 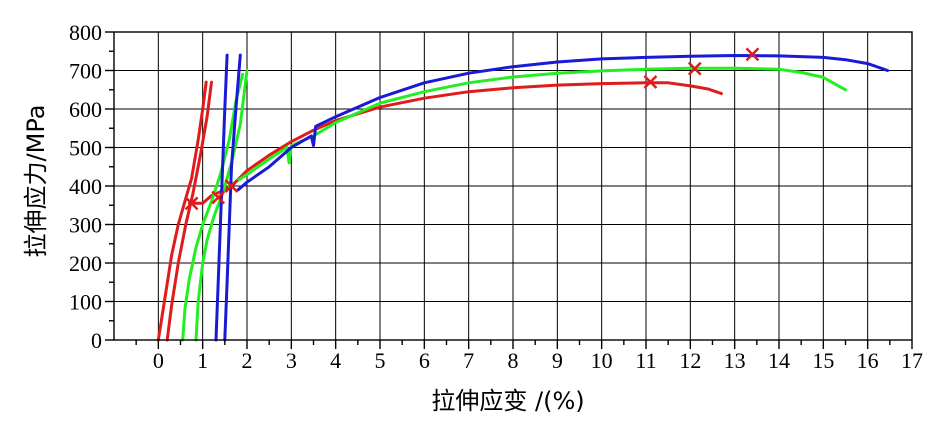 What do you see at coordinates (380, 360) in the screenshot?
I see `x-tick-label: 5` at bounding box center [380, 360].